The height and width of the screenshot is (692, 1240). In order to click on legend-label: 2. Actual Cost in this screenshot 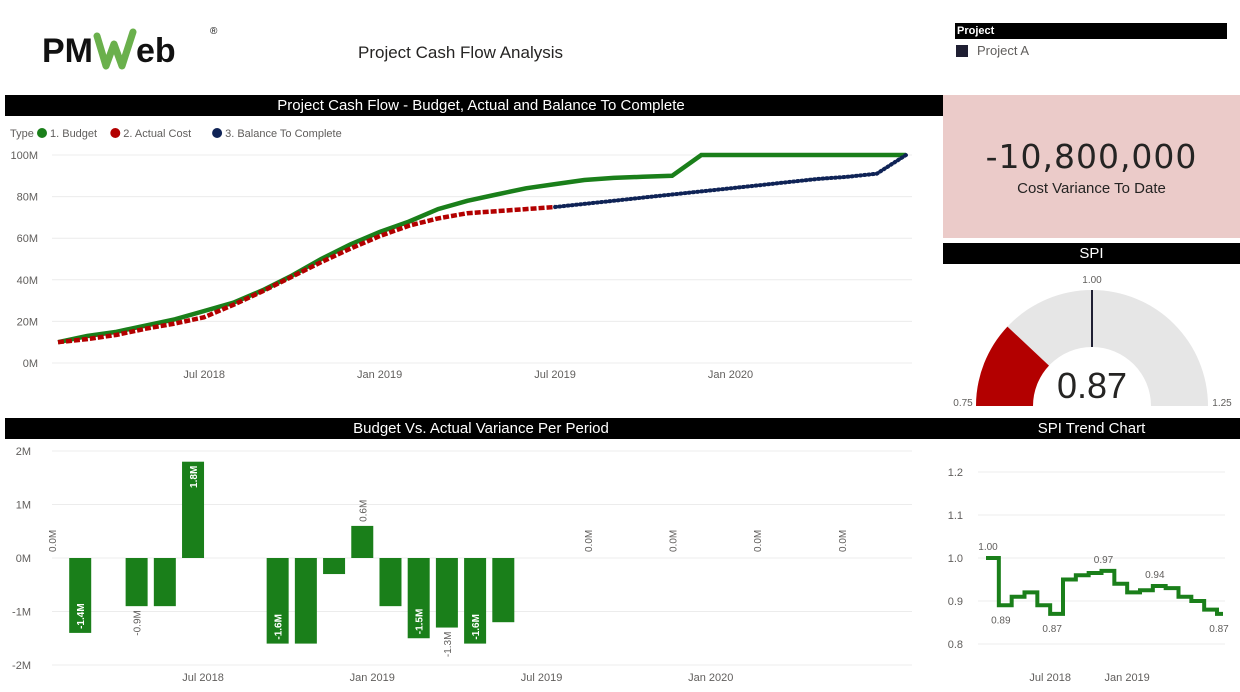, I will do `click(157, 134)`.